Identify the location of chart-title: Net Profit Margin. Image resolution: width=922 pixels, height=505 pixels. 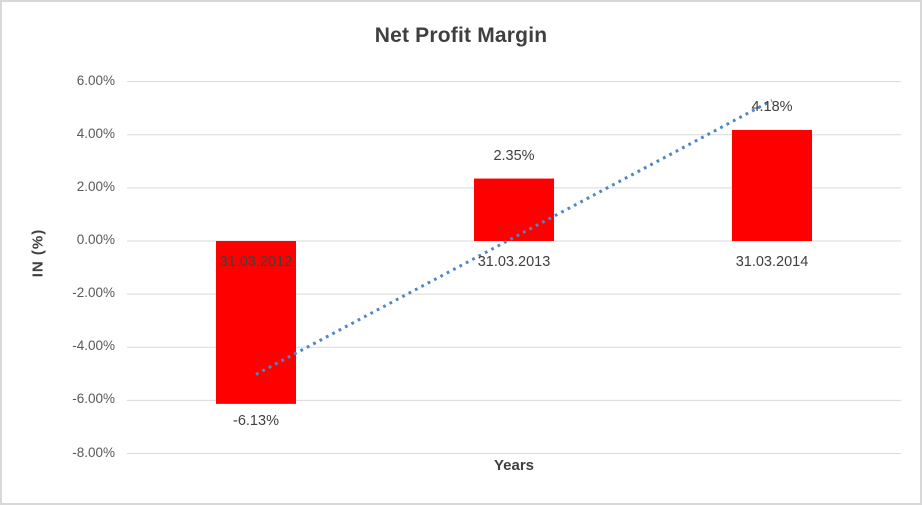
(461, 35).